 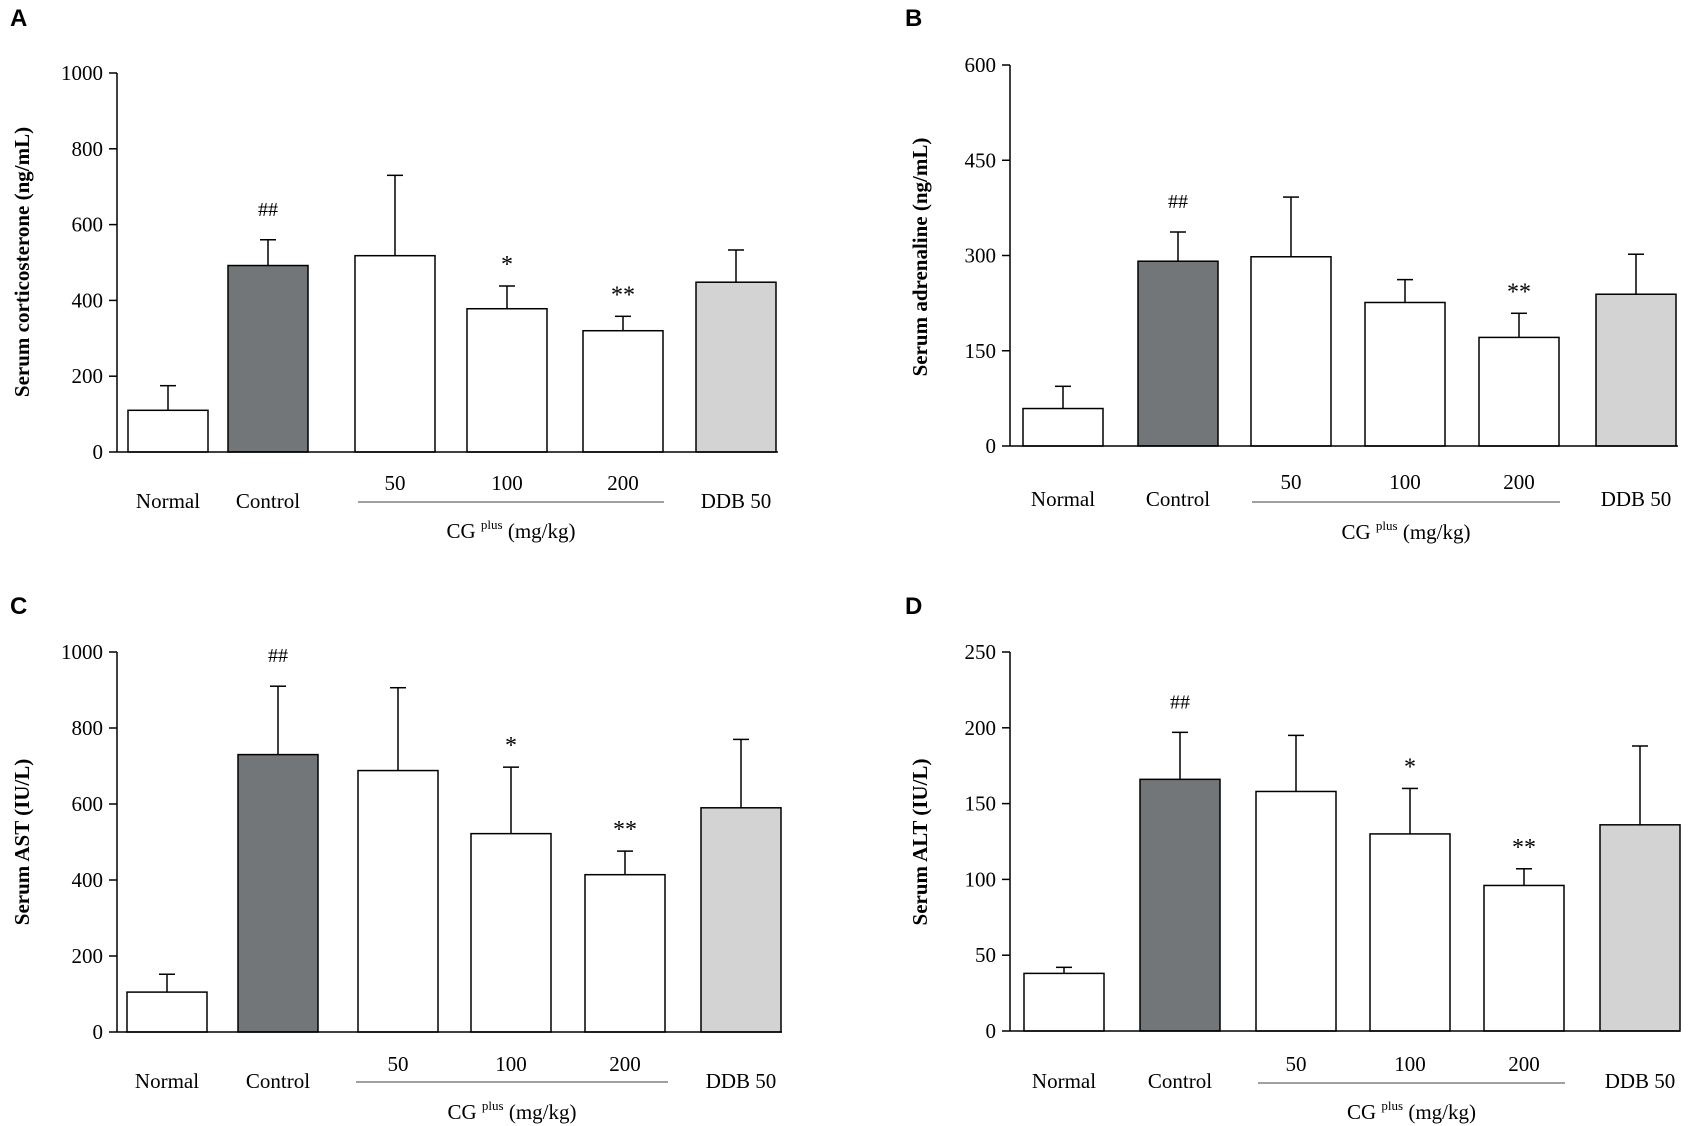 I want to click on y-tick-label: 50, so click(x=985, y=955).